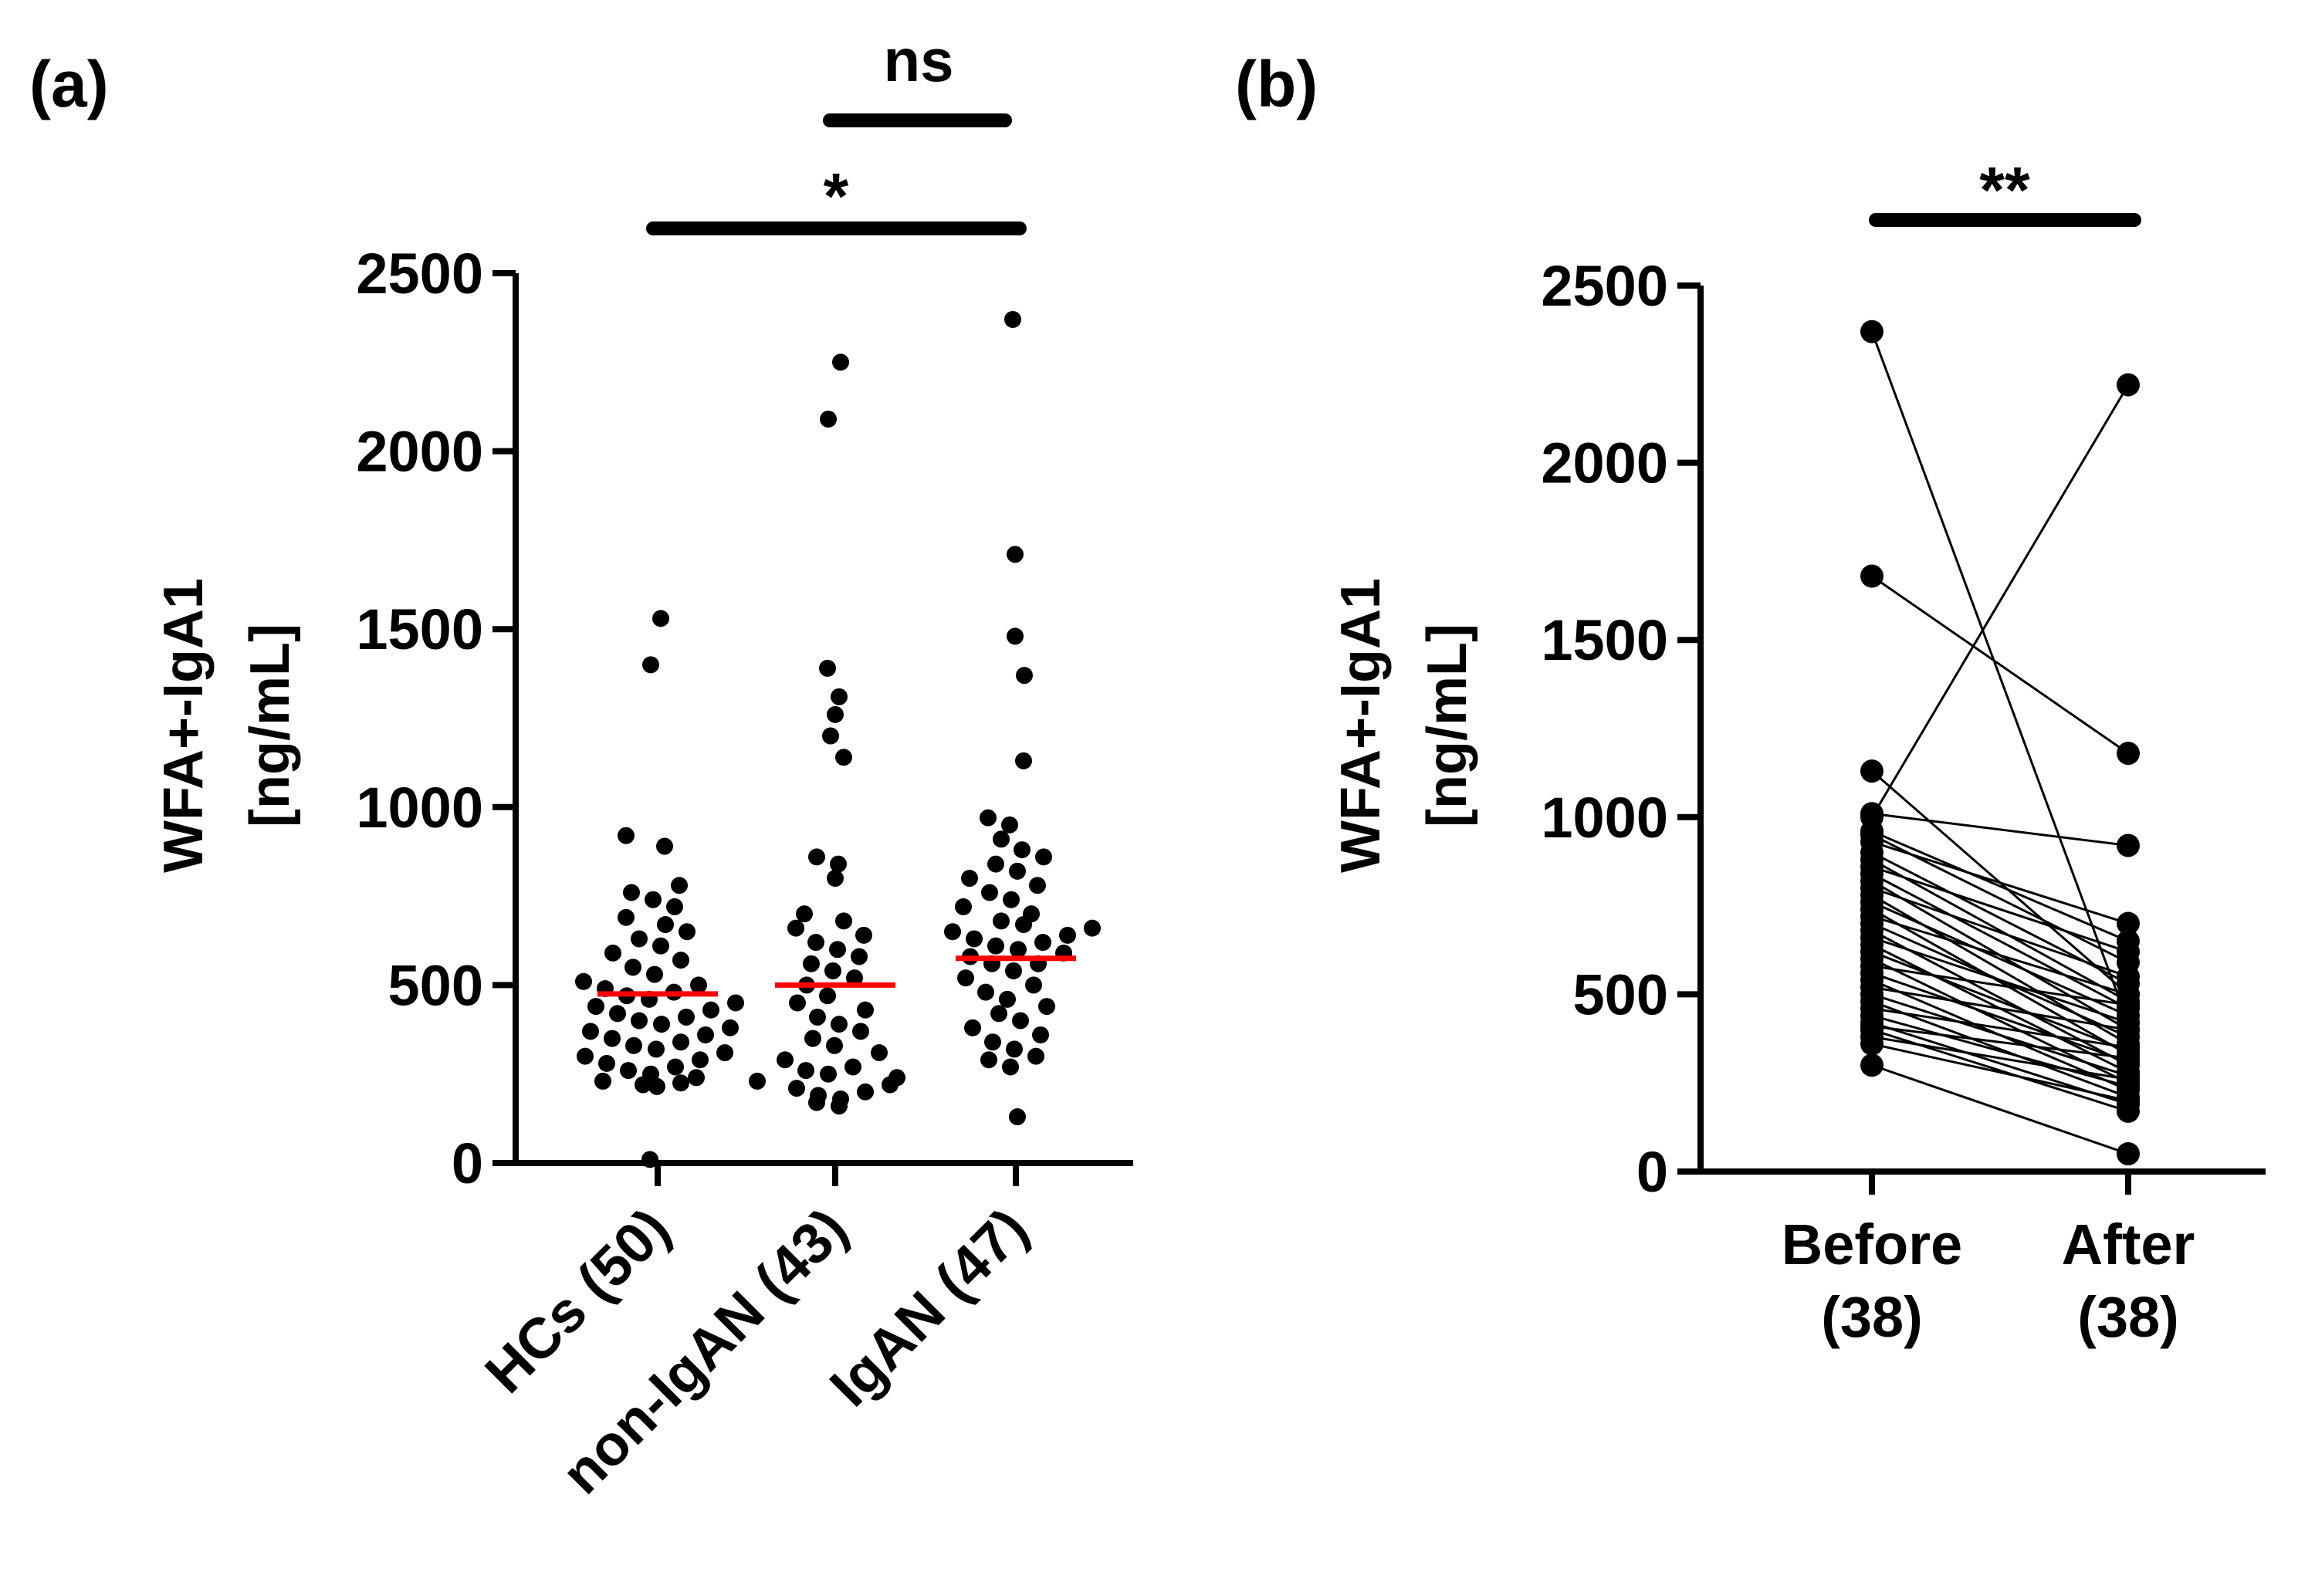 The height and width of the screenshot is (1596, 2315). Describe the element at coordinates (2005, 191) in the screenshot. I see `panel-b-significance: **` at that location.